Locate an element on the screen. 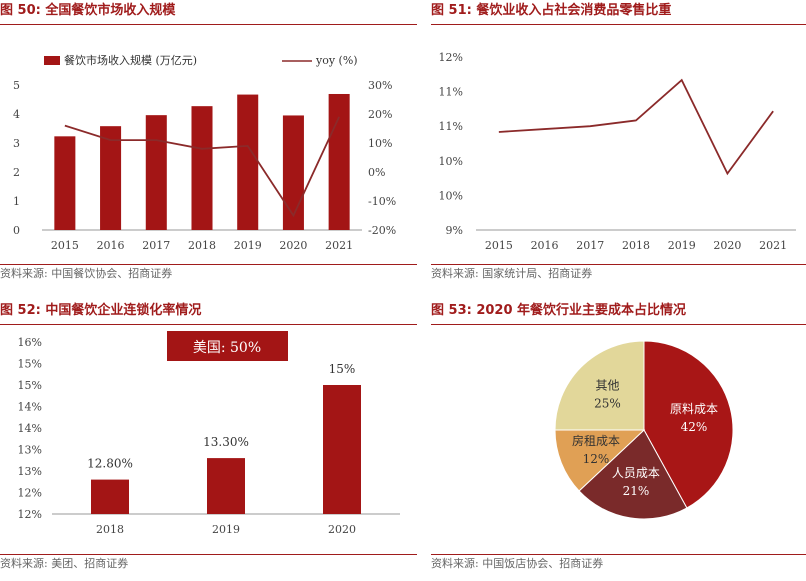 Image resolution: width=806 pixels, height=581 pixels. y-tick-label: 5 is located at coordinates (16, 85).